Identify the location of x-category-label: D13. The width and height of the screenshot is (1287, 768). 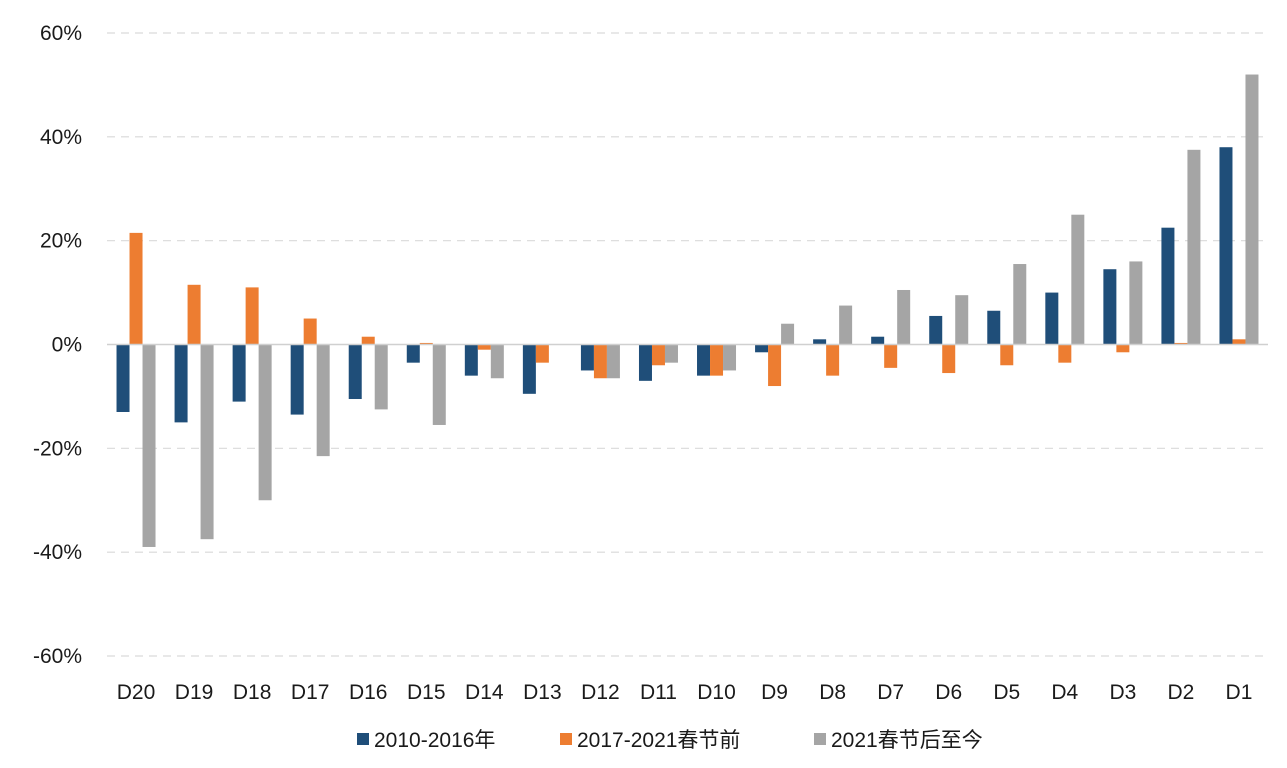
(542, 692).